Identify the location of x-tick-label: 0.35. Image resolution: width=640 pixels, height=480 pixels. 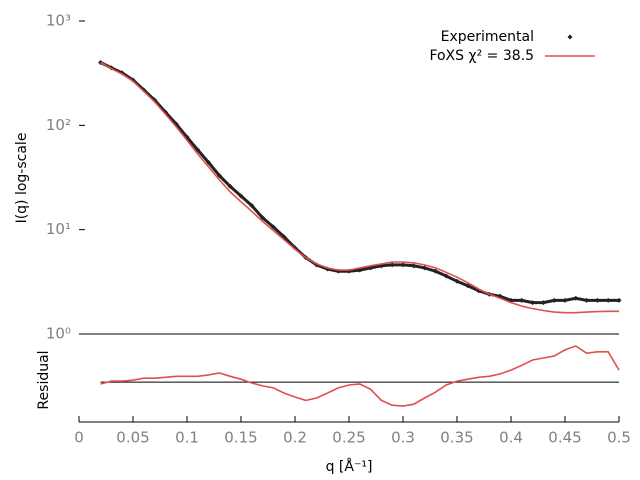
(456, 438).